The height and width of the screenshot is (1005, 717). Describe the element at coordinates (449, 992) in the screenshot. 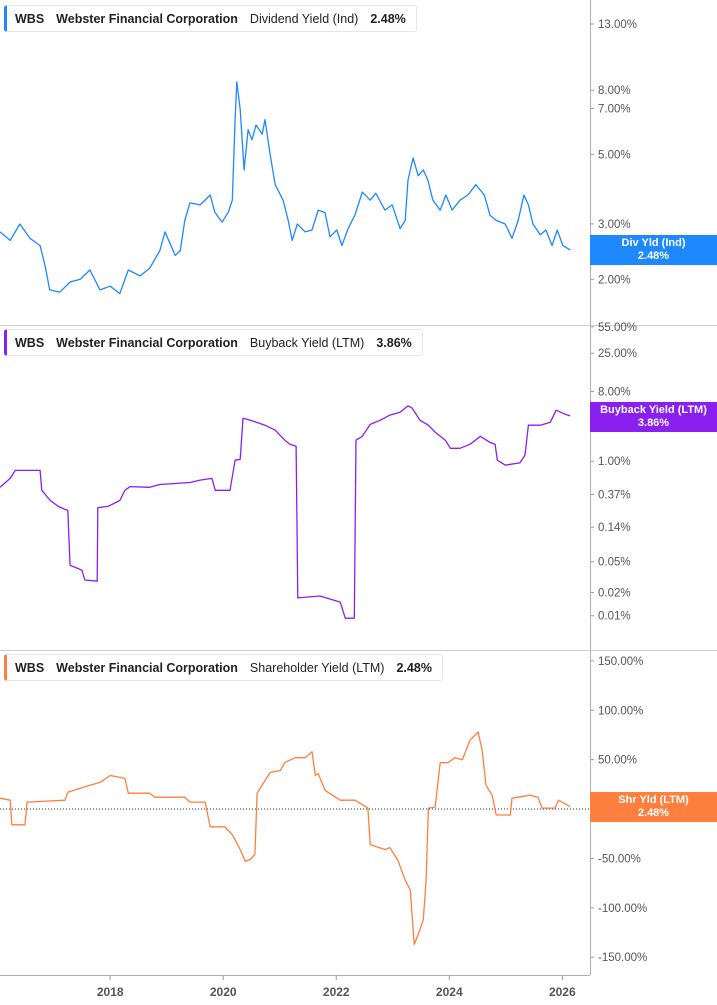

I see `x-tick-label: 2024` at that location.